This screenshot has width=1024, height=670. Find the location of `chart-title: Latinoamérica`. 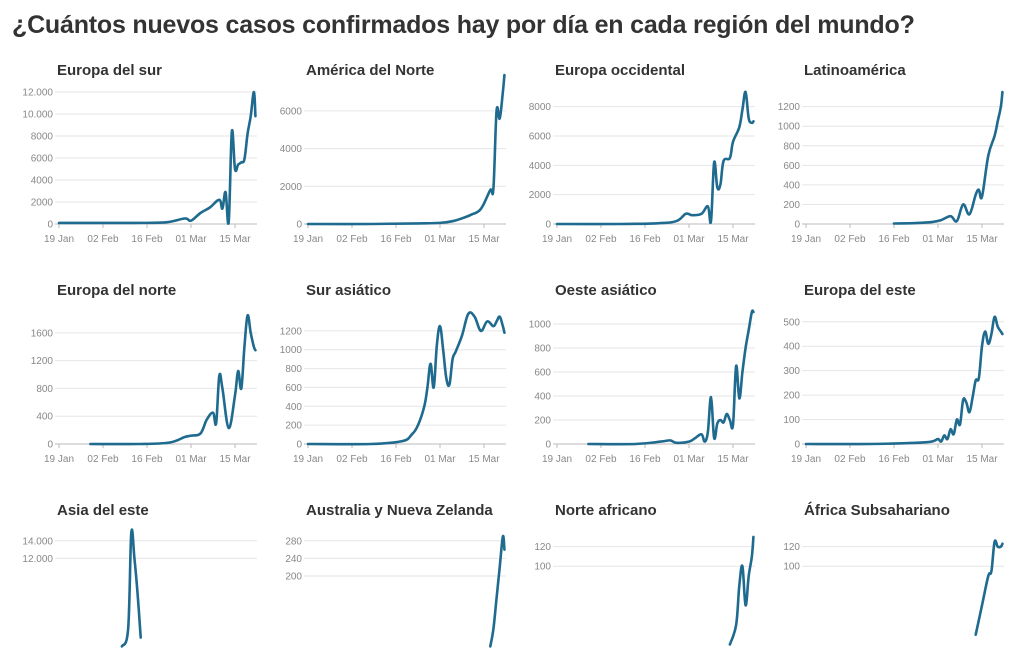

chart-title: Latinoamérica is located at coordinates (855, 70).